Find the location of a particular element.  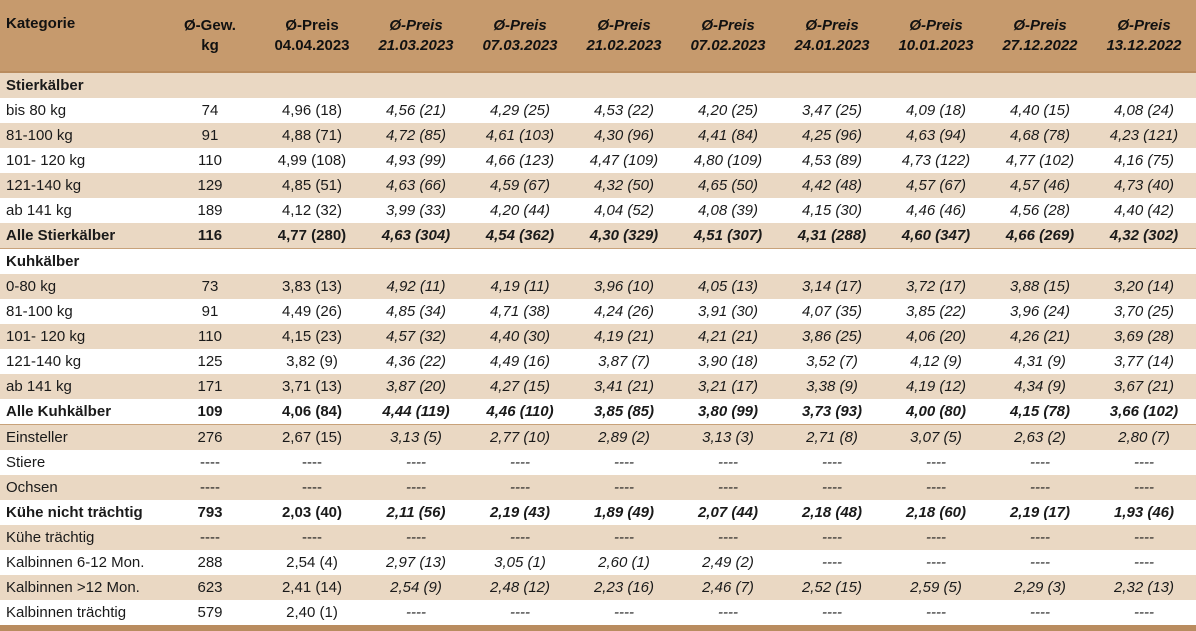

price-cell: 4,60 (347) is located at coordinates (936, 236).